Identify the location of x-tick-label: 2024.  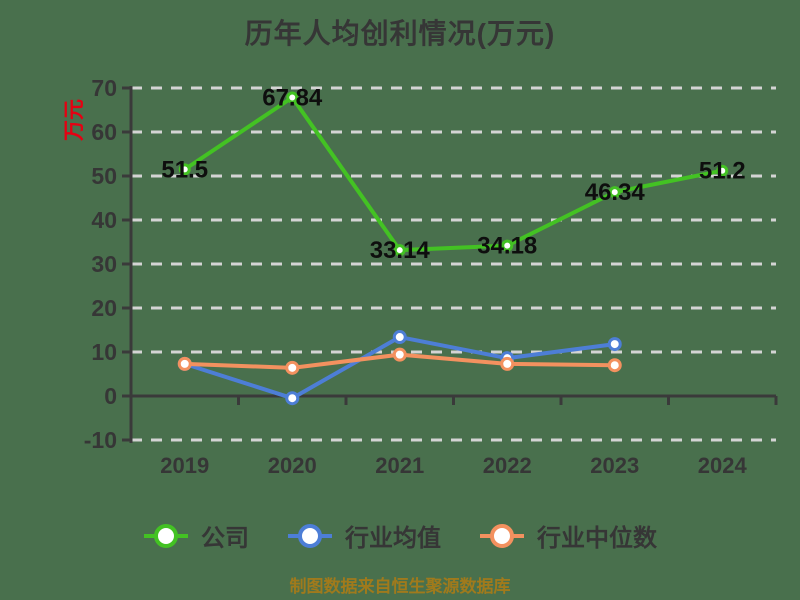
(723, 465).